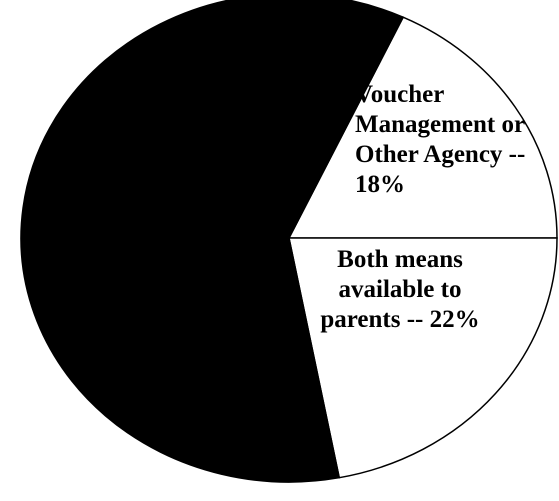 The image size is (559, 501). I want to click on value-label: 22%, so click(454, 319).